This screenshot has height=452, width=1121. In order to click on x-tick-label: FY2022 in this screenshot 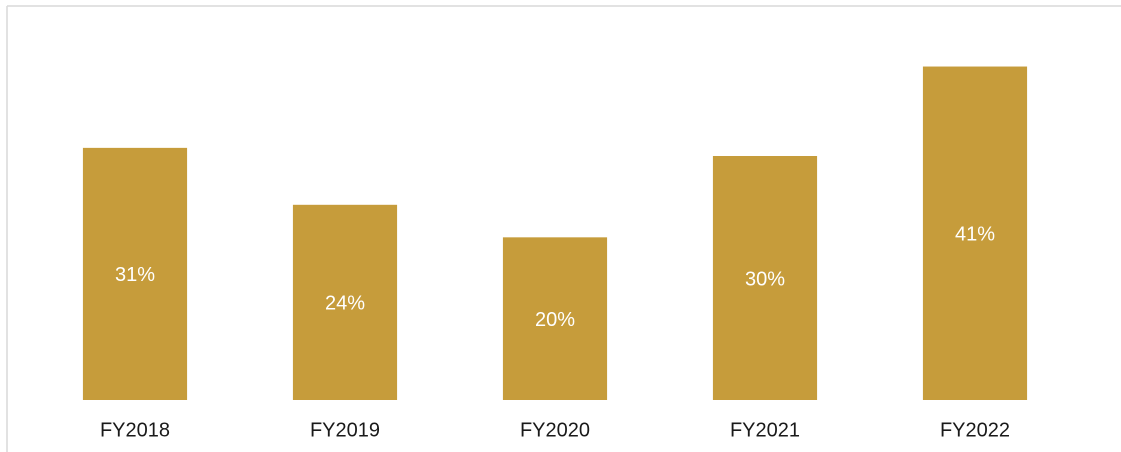, I will do `click(975, 430)`.